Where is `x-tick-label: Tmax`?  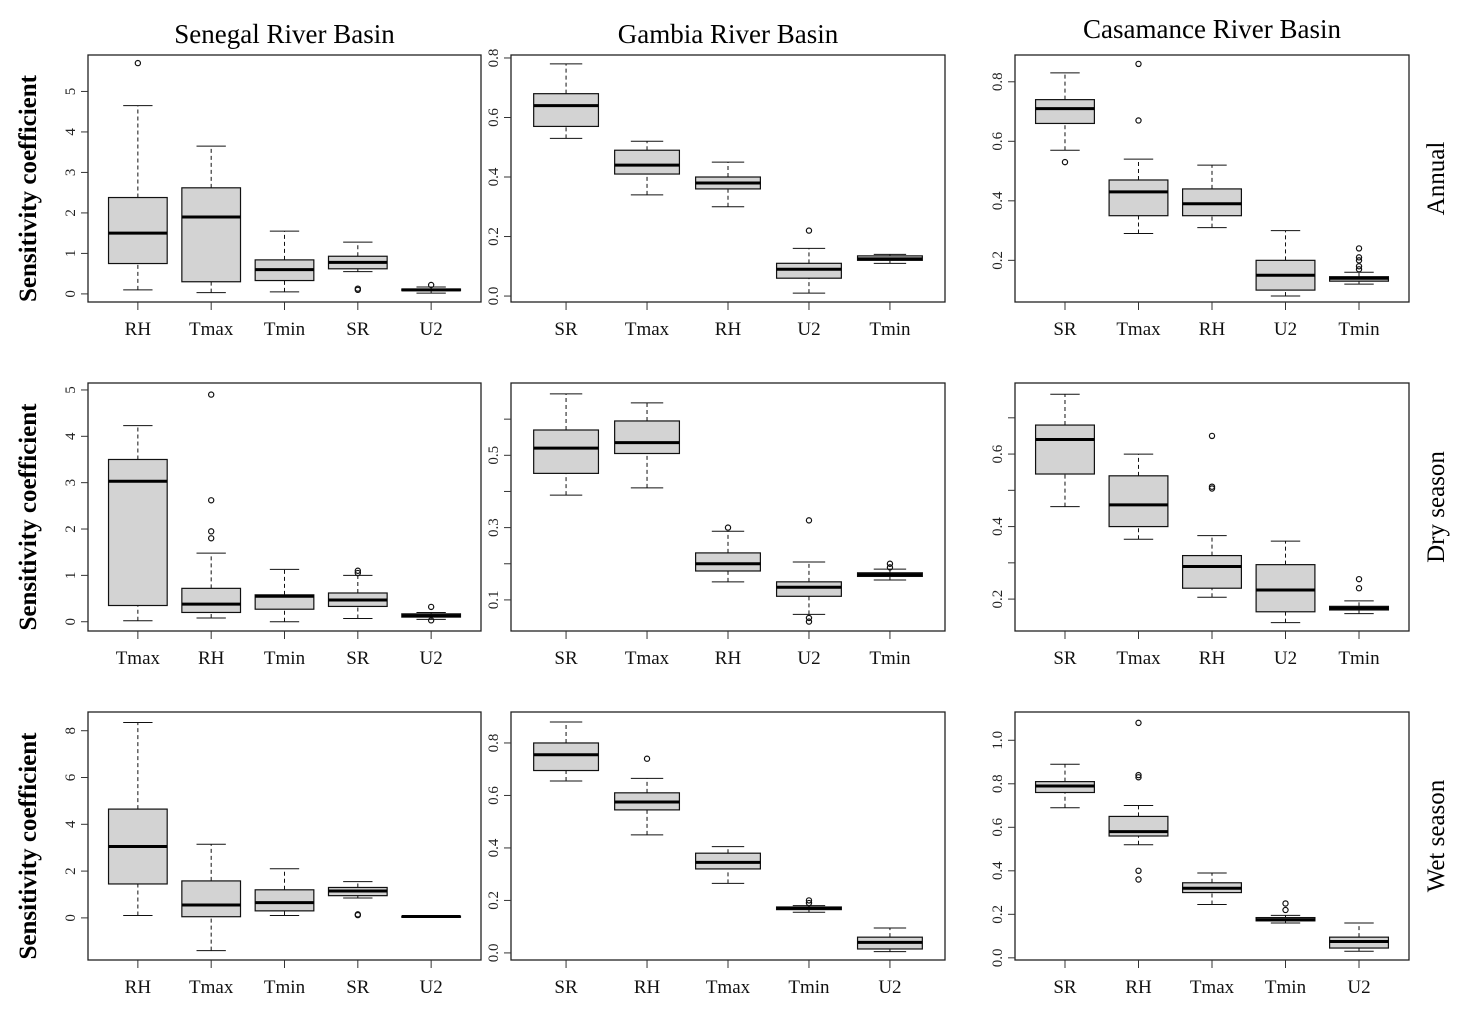 x-tick-label: Tmax is located at coordinates (647, 329).